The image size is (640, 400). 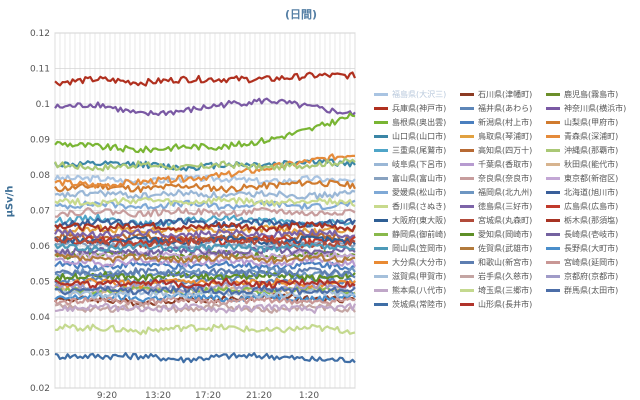 What do you see at coordinates (496, 108) in the screenshot?
I see `legend-item: 福井県(あわら)` at bounding box center [496, 108].